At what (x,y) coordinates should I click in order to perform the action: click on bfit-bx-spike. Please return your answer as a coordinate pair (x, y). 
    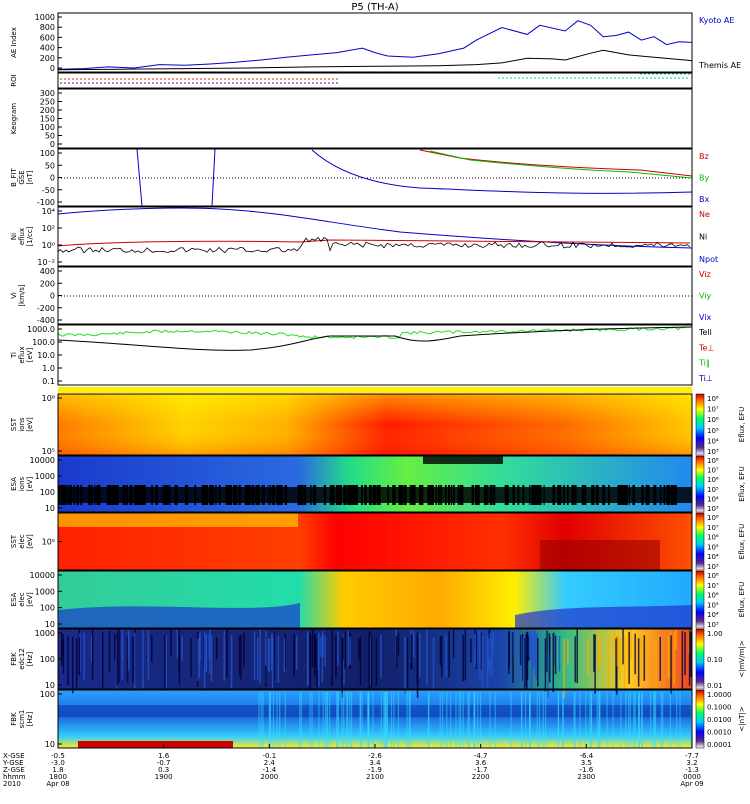
    Looking at the image, I should click on (213, 177).